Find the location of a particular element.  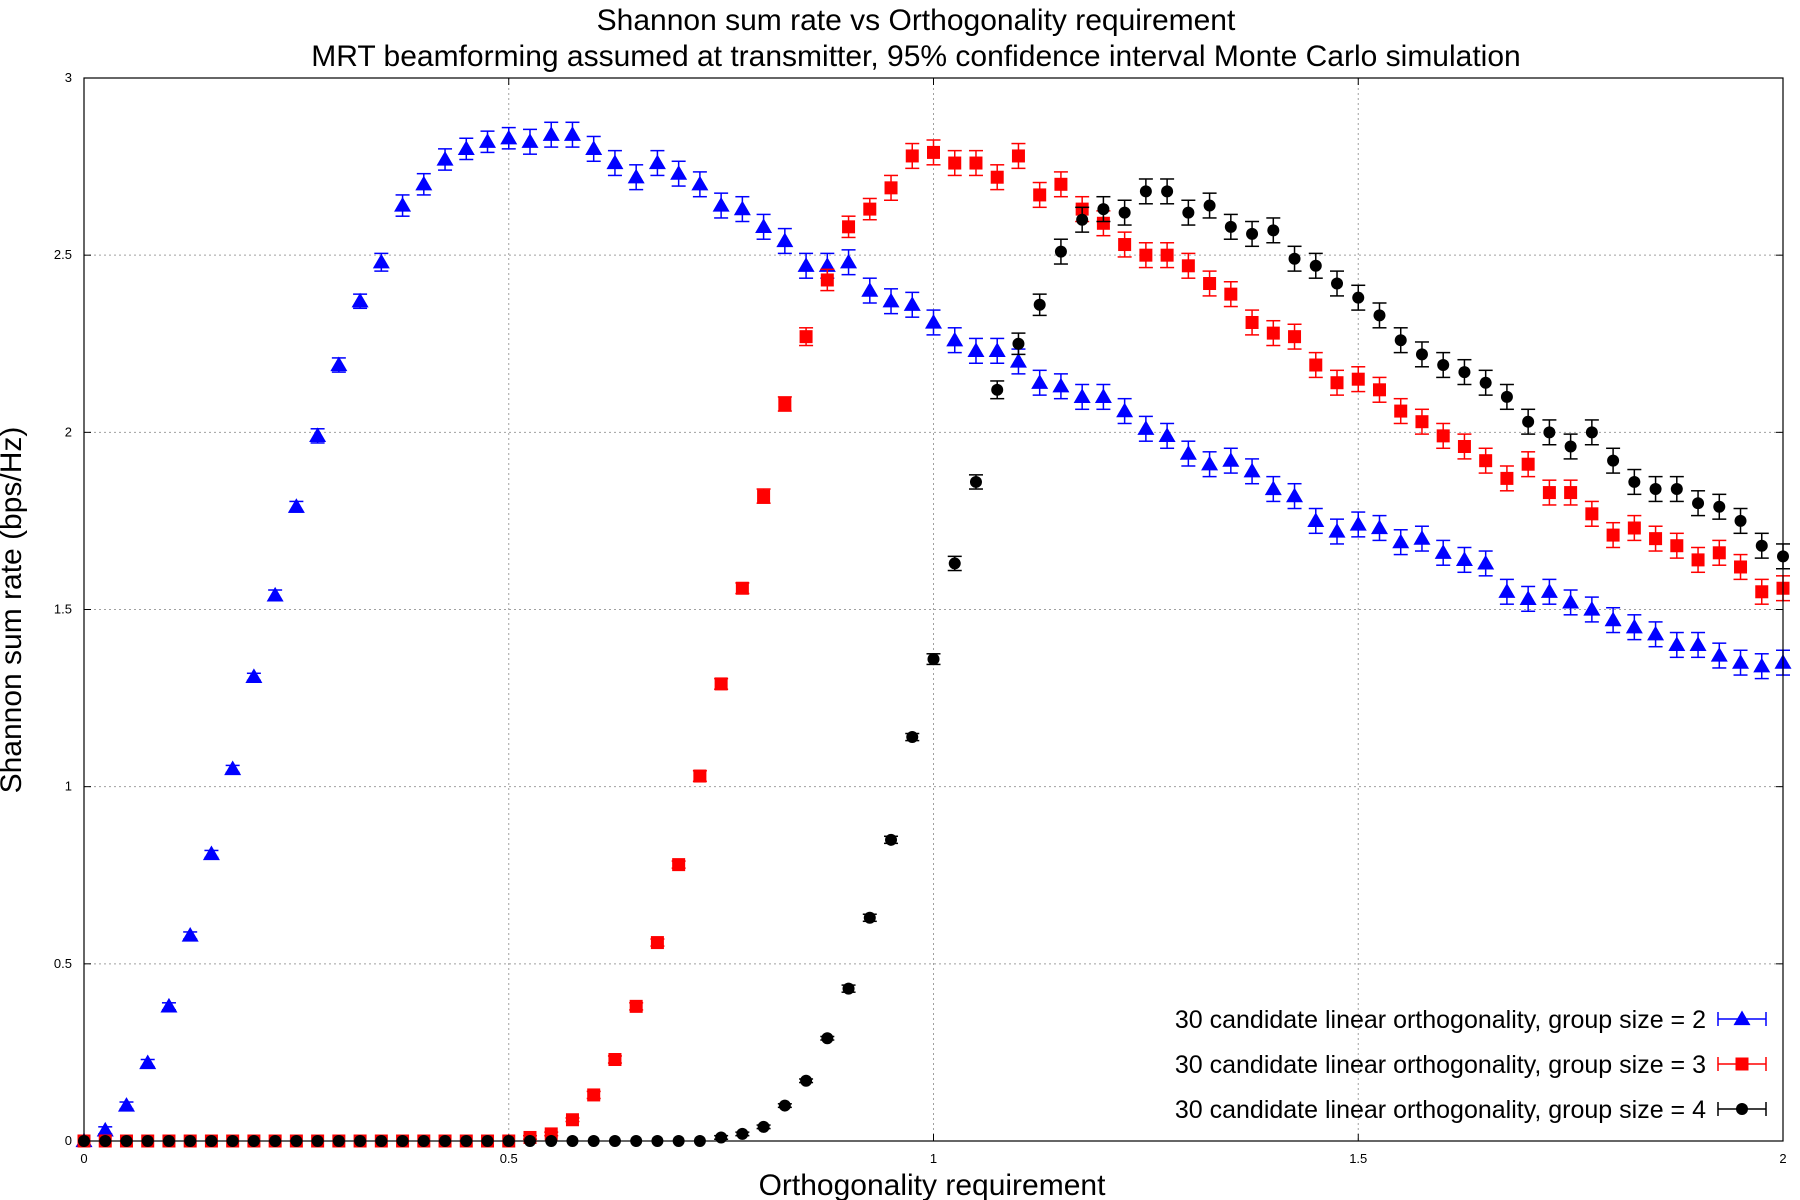

x-axis-label: Orthogonality requirement is located at coordinates (933, 1184).